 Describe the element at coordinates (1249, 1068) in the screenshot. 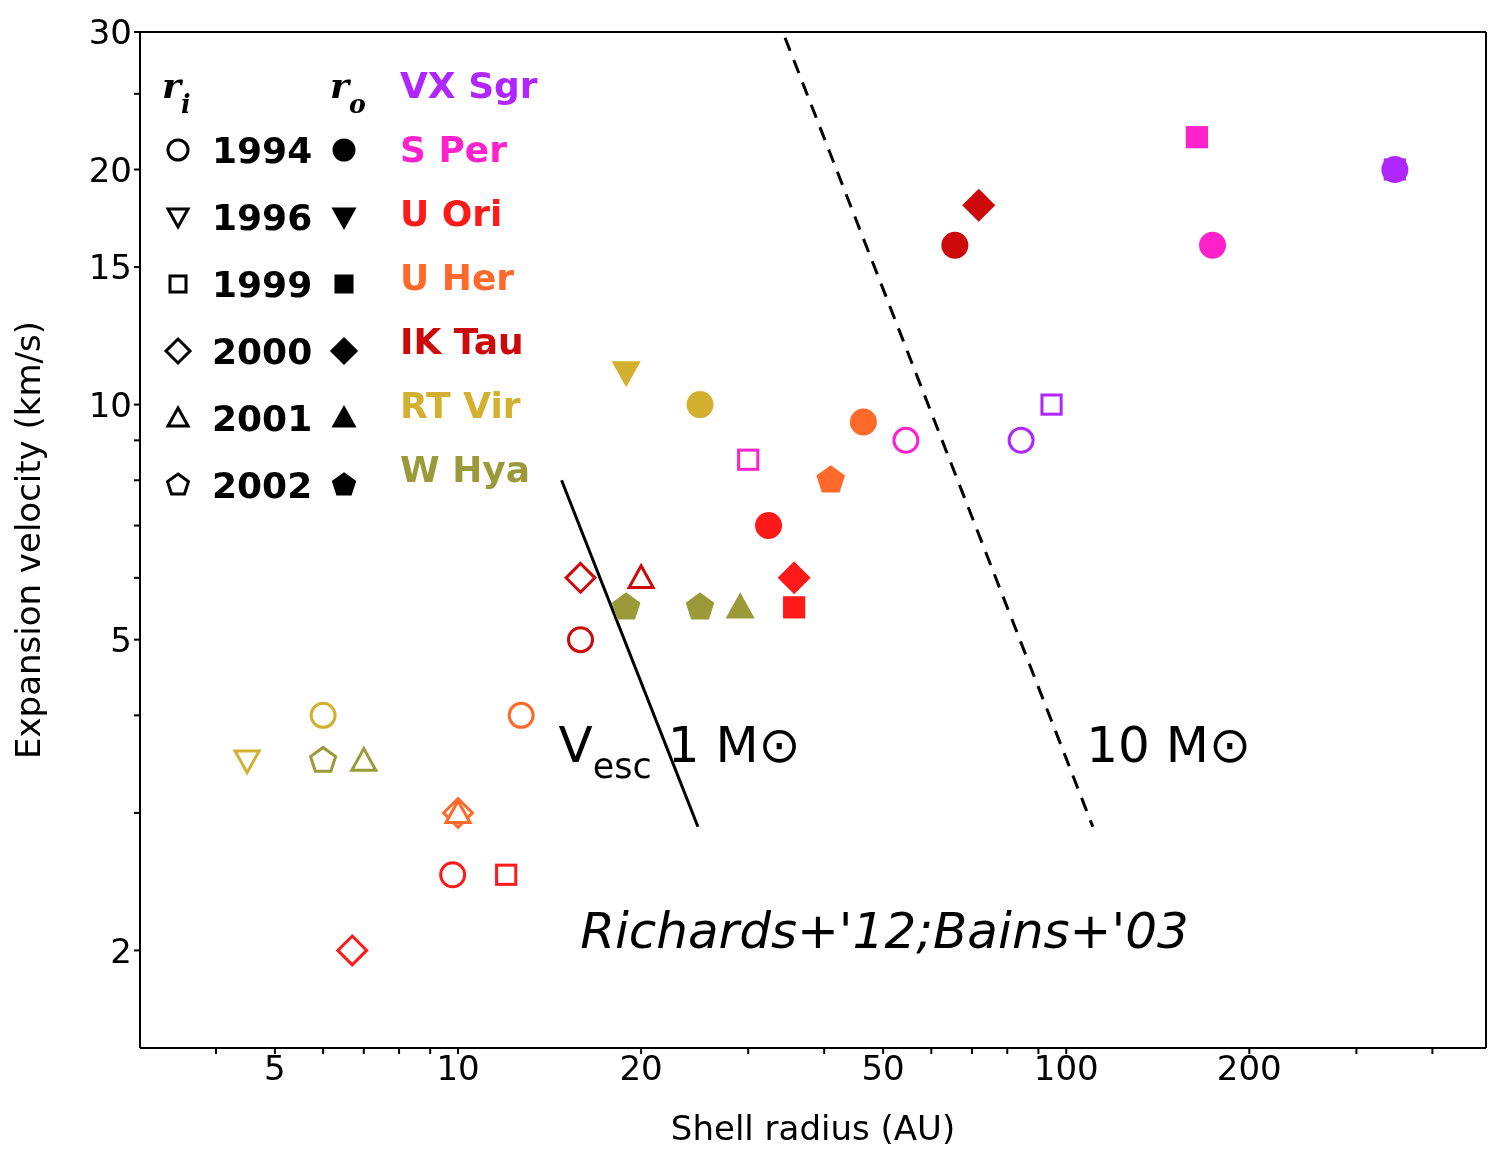

I see `x-tick-label: 200` at that location.